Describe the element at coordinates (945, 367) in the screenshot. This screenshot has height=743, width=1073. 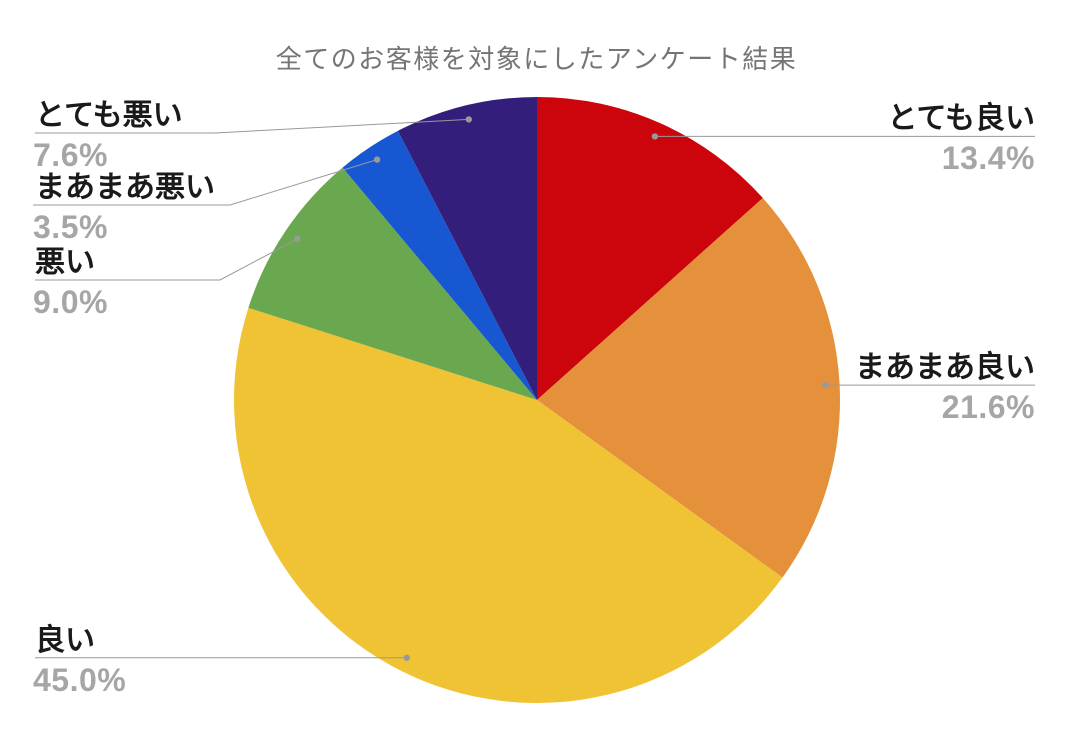
I see `slice-label-fairly-good: まあまあ良い` at that location.